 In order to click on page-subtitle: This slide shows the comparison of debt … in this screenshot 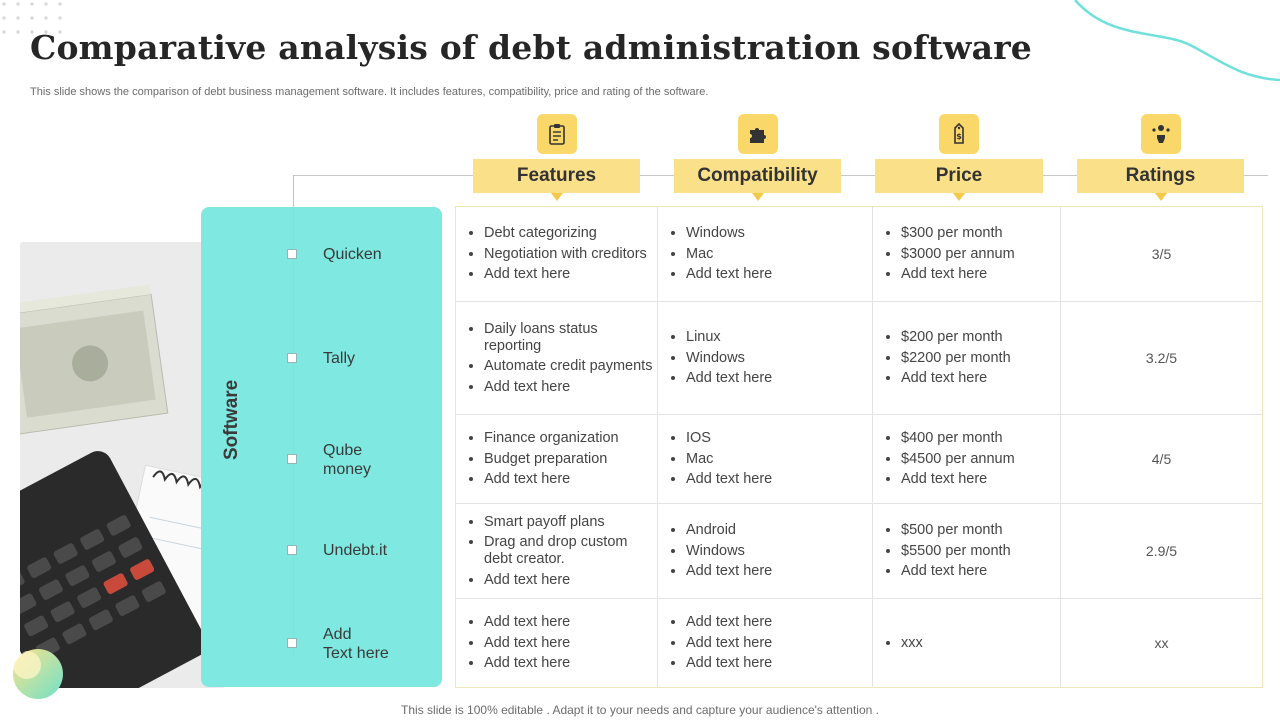, I will do `click(369, 92)`.